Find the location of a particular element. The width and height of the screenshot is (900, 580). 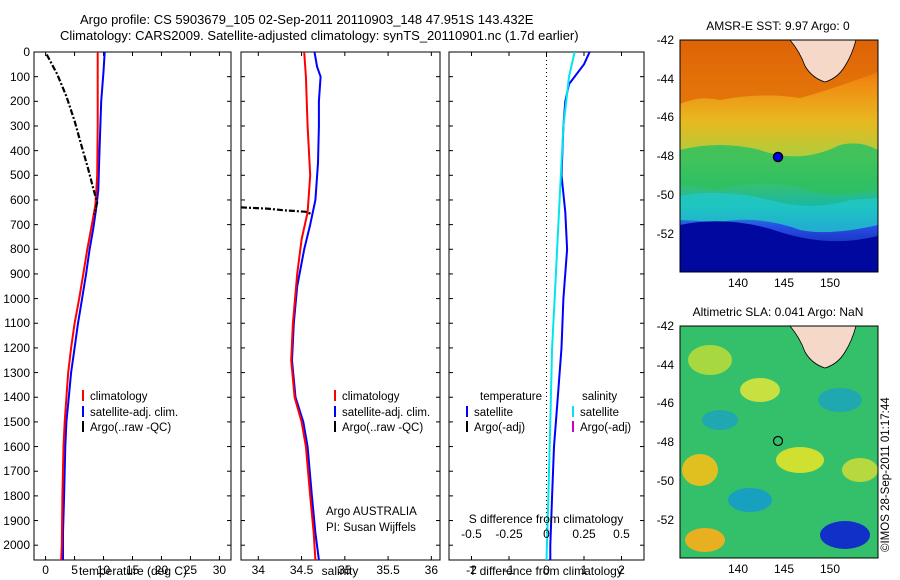

x-tick-label: 25 is located at coordinates (190, 570).